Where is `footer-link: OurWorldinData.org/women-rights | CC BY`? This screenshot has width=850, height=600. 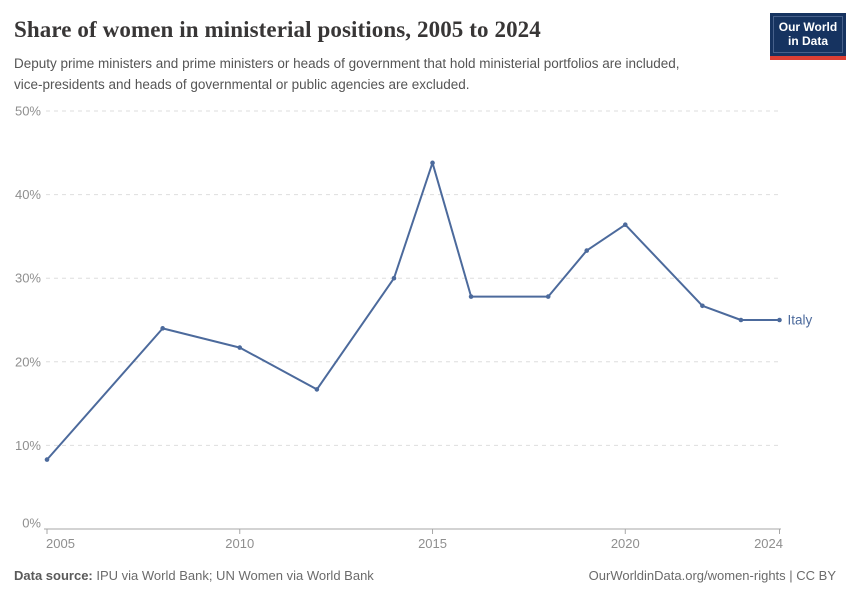
footer-link: OurWorldinData.org/women-rights | CC BY is located at coordinates (712, 575).